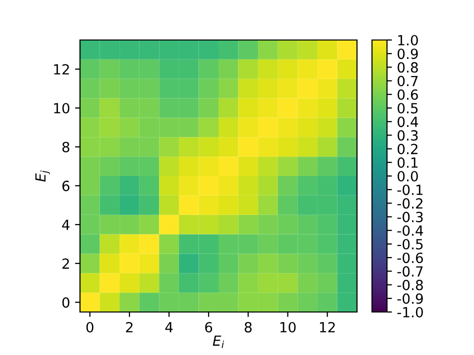 The width and height of the screenshot is (474, 355). I want to click on color-bar-label: 1.0, so click(408, 40).